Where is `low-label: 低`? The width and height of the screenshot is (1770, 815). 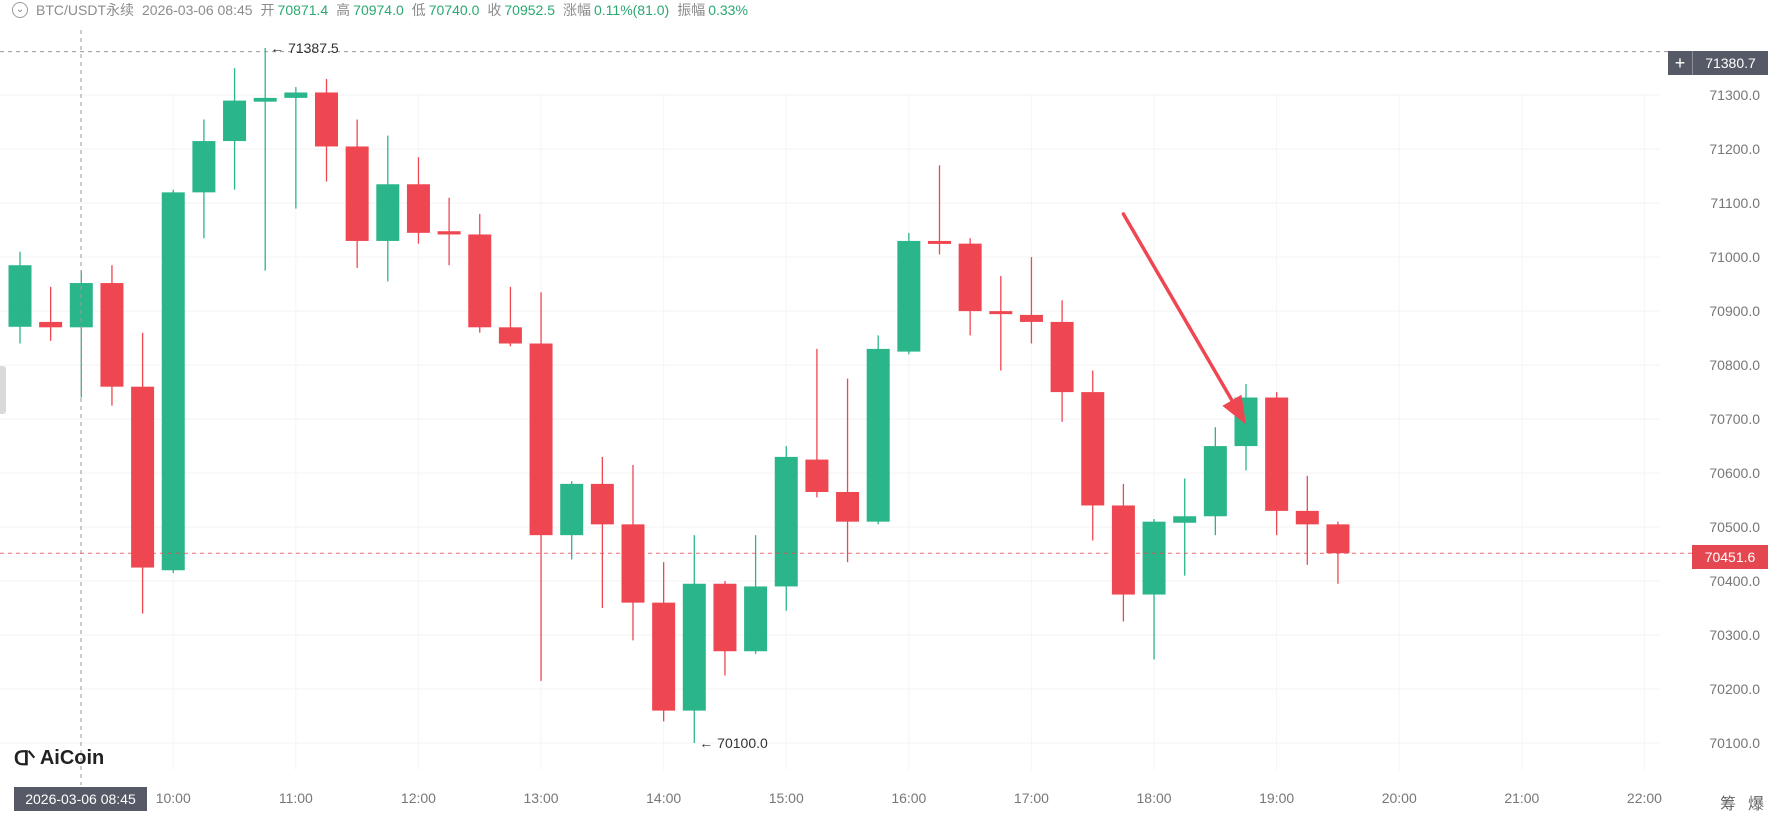 low-label: 低 is located at coordinates (418, 10).